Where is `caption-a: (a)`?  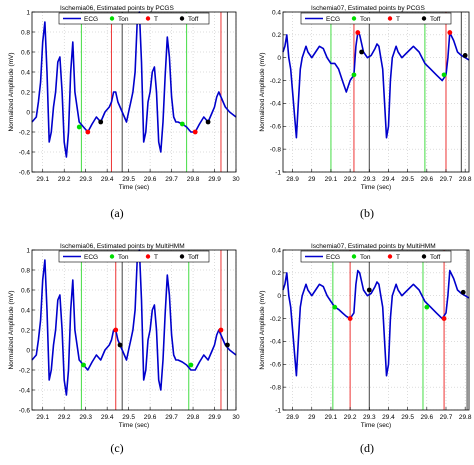 caption-a: (a) is located at coordinates (117, 213).